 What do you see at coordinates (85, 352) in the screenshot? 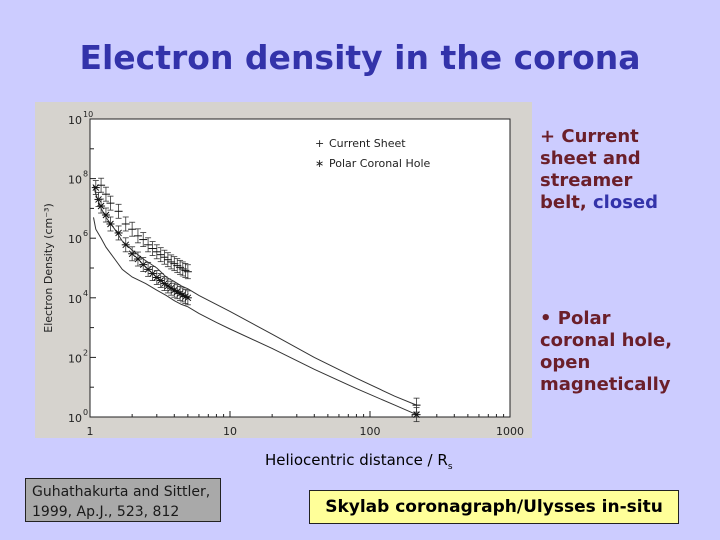
I see `y-tick-exponent: 2` at bounding box center [85, 352].